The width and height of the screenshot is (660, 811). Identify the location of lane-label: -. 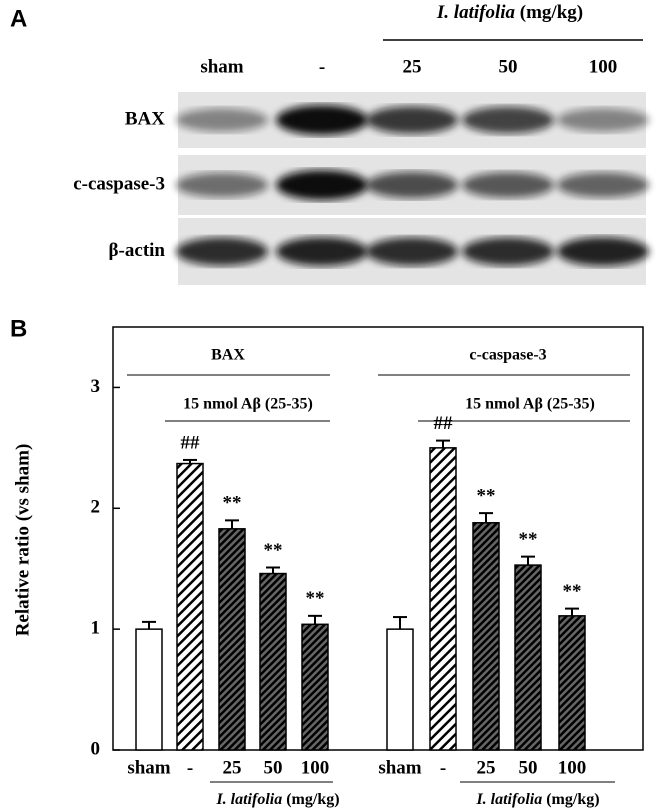
(322, 66).